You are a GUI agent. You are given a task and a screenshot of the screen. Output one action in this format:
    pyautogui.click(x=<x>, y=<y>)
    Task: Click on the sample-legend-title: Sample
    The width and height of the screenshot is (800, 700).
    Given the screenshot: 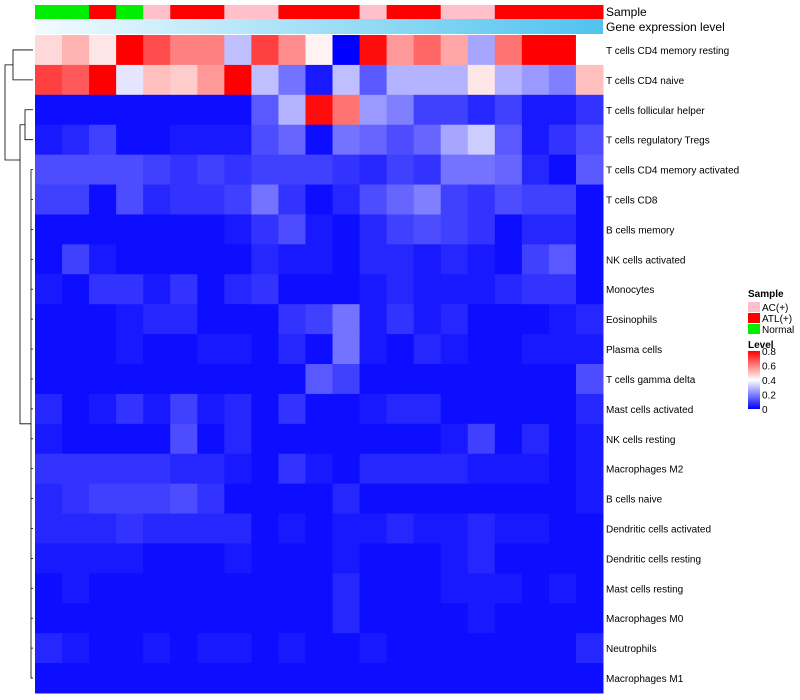 What is the action you would take?
    pyautogui.click(x=766, y=294)
    